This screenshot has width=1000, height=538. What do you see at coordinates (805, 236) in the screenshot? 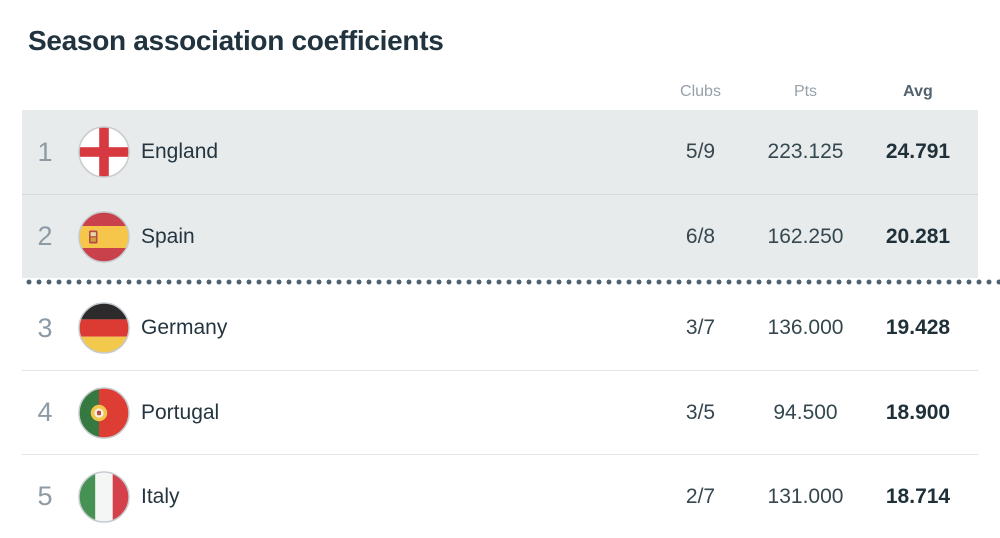
I see `pts-value: 162.250` at bounding box center [805, 236].